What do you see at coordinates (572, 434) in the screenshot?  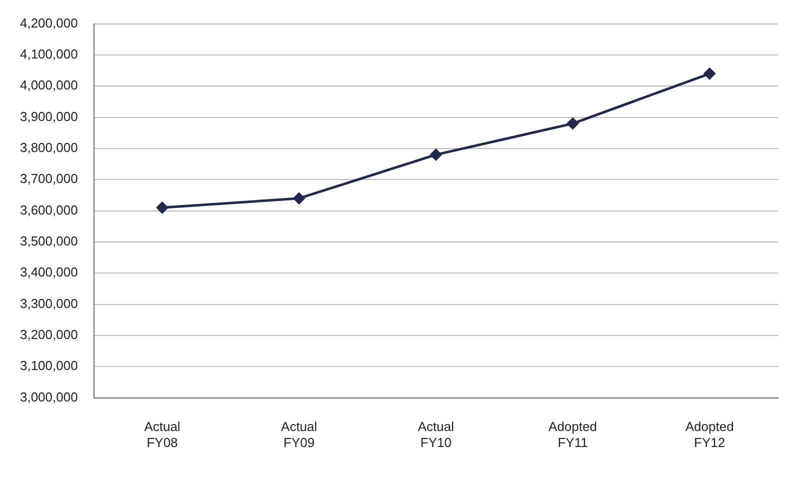 I see `x-tick-label: Adopted FY11` at bounding box center [572, 434].